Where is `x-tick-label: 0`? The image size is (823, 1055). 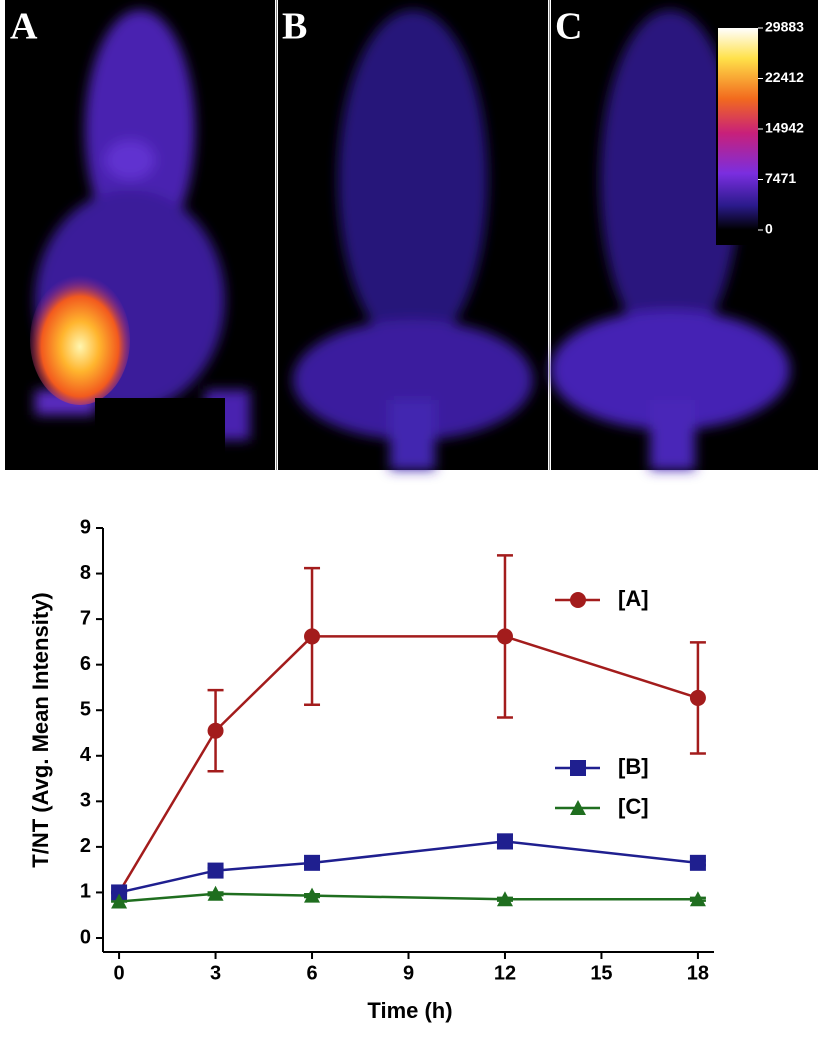
x-tick-label: 0 is located at coordinates (119, 973).